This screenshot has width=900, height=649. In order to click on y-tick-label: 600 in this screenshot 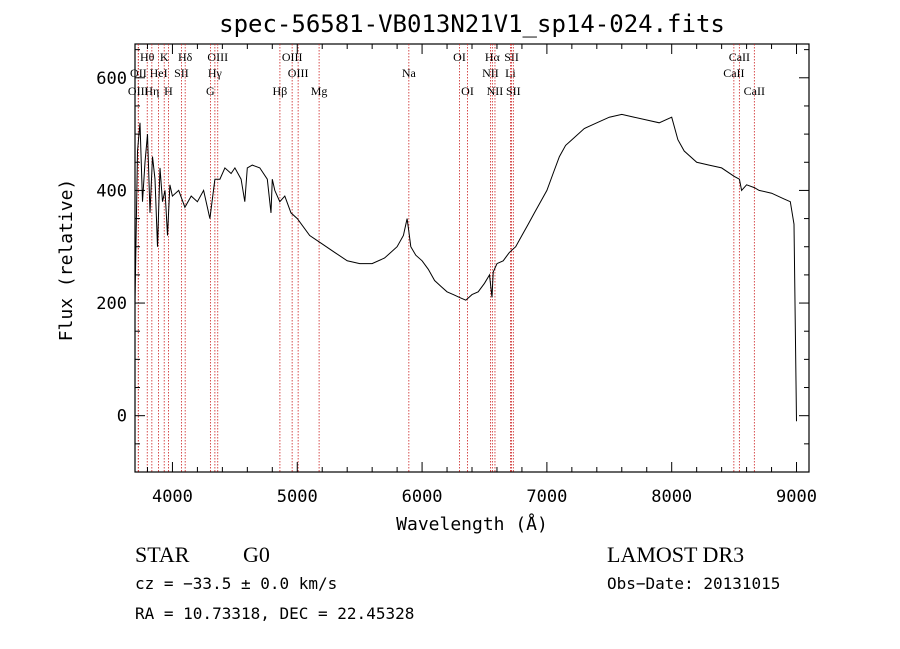, I will do `click(111, 79)`.